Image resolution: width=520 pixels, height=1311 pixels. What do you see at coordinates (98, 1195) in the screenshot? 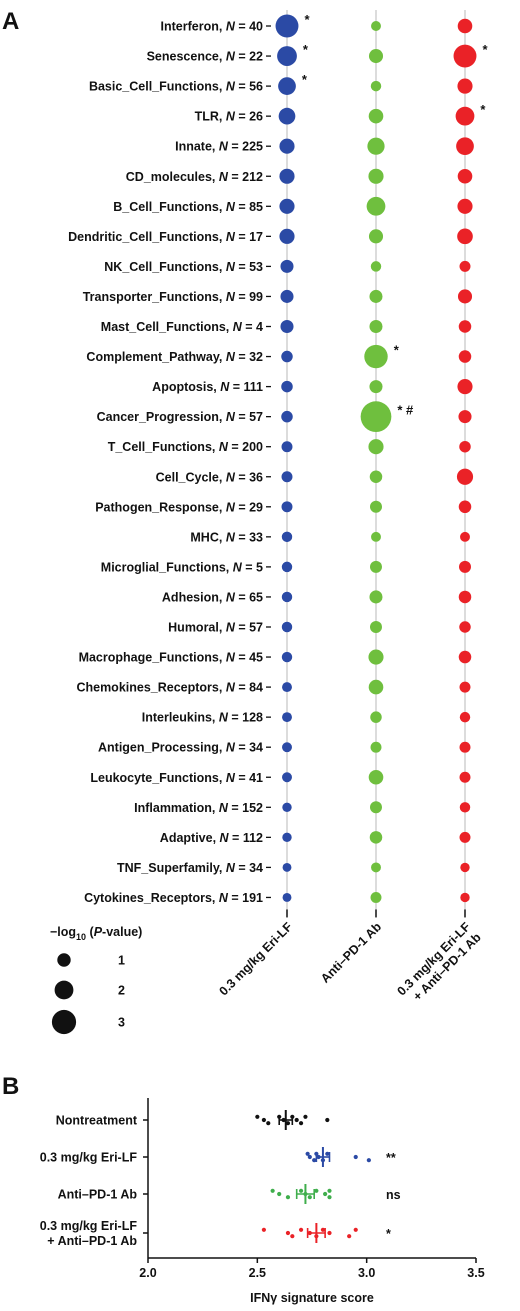
I see `group-label: Anti–PD-1 Ab` at bounding box center [98, 1195].